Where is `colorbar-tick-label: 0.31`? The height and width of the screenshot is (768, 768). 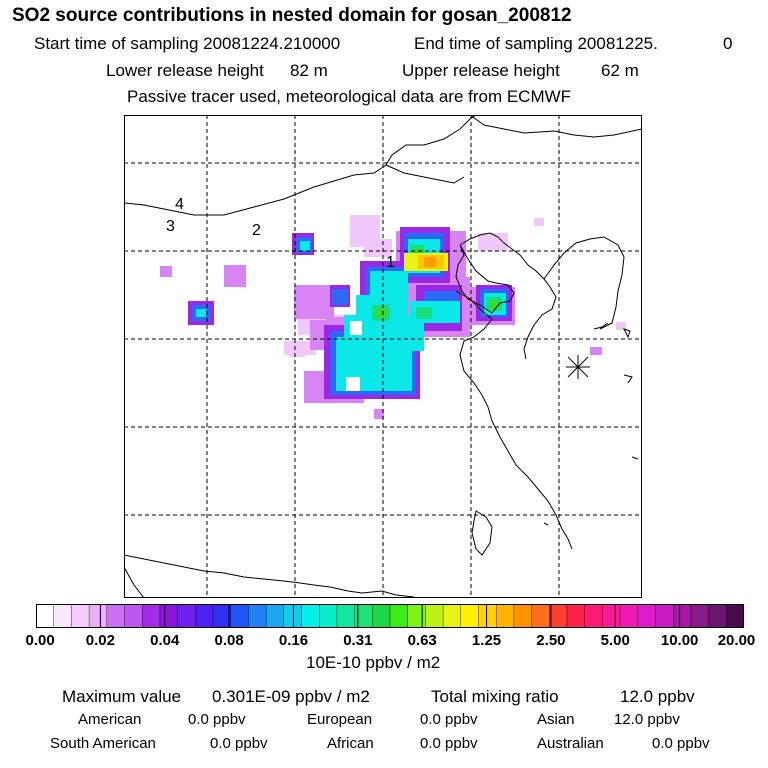 colorbar-tick-label: 0.31 is located at coordinates (358, 640).